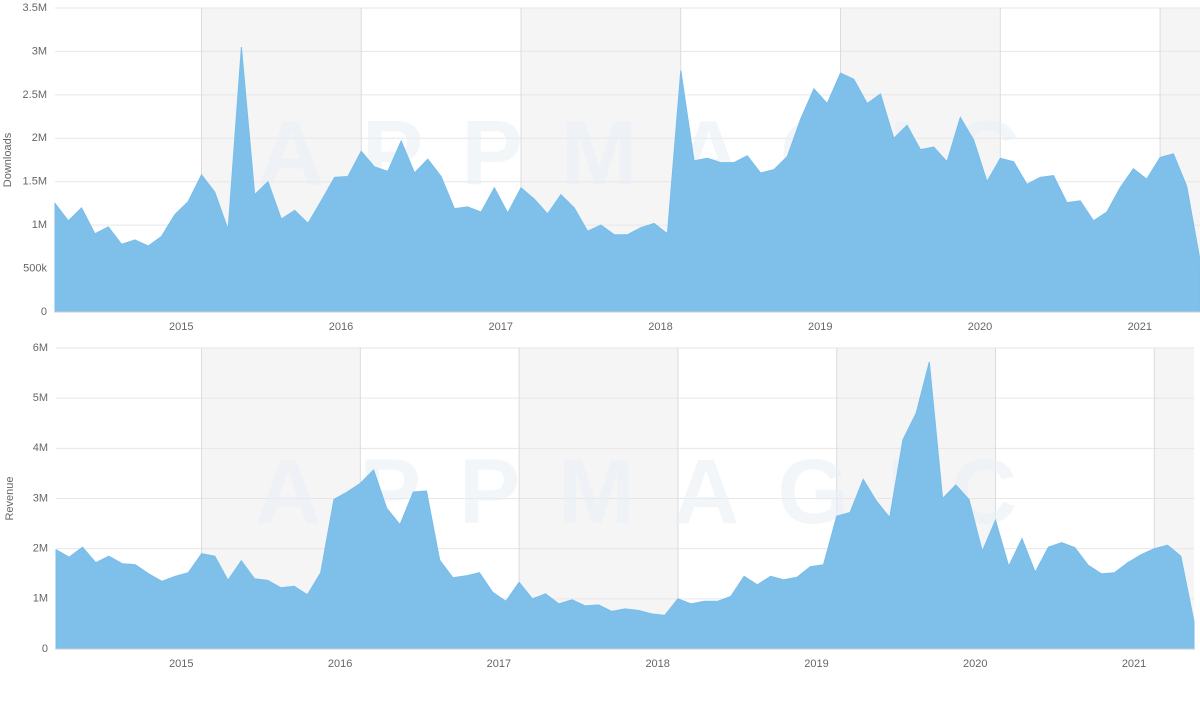 This screenshot has width=1200, height=706. Describe the element at coordinates (40, 448) in the screenshot. I see `y-tick-label: 4M` at that location.